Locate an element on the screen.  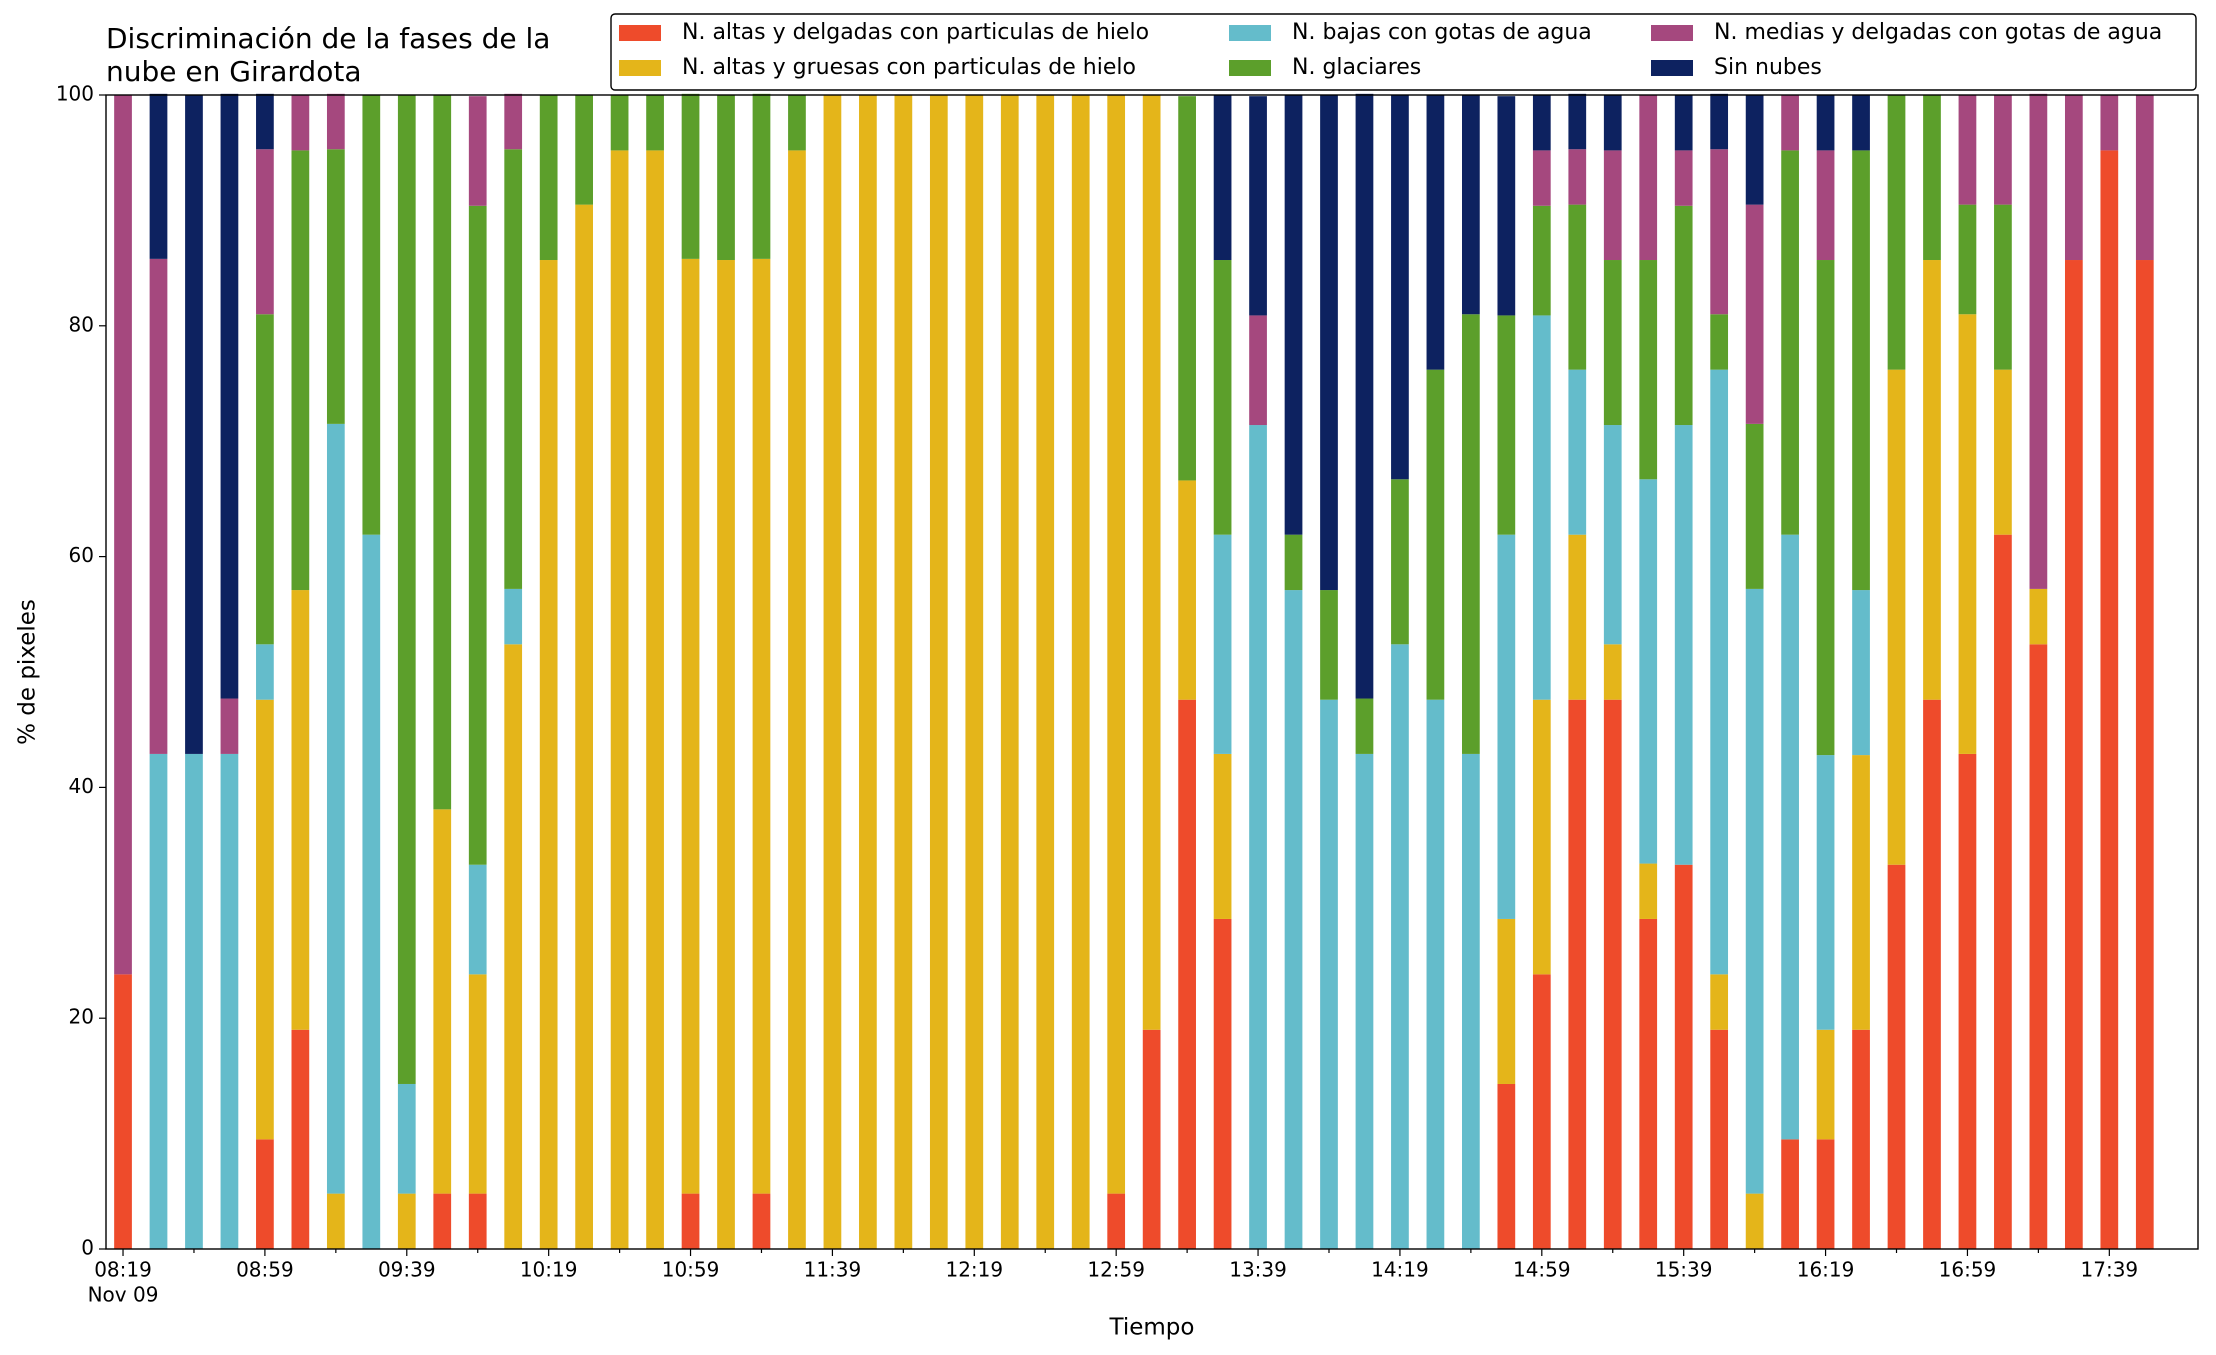
legend-text: Sin nubes is located at coordinates (1768, 67).